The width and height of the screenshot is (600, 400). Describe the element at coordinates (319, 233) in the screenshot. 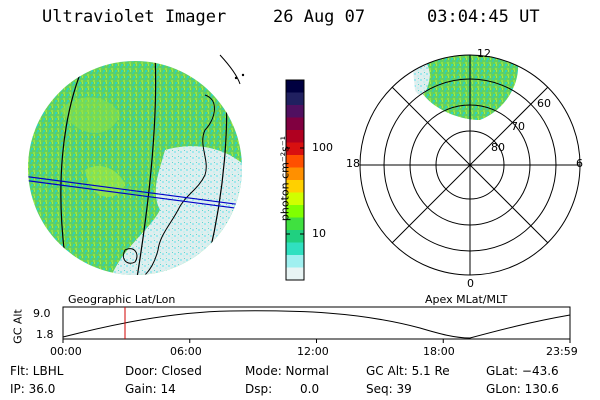

I see `colorbar-tick-10: 10` at that location.